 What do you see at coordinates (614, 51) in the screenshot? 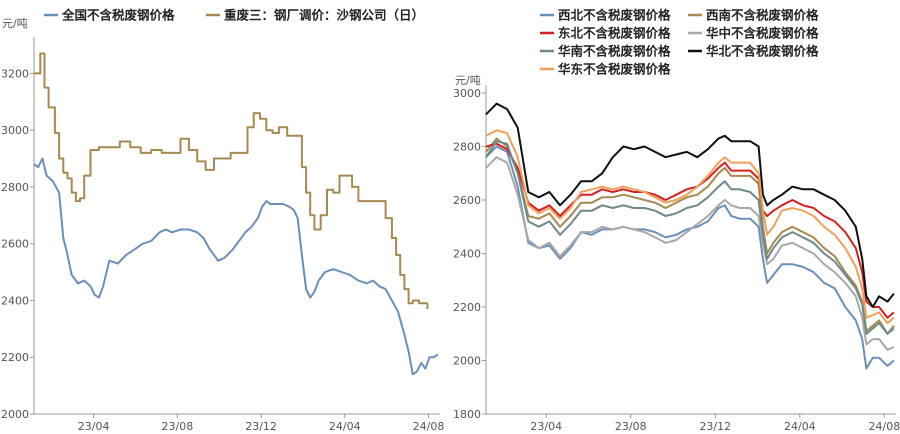
I see `legend-label: 华南不含税废钢价格` at bounding box center [614, 51].